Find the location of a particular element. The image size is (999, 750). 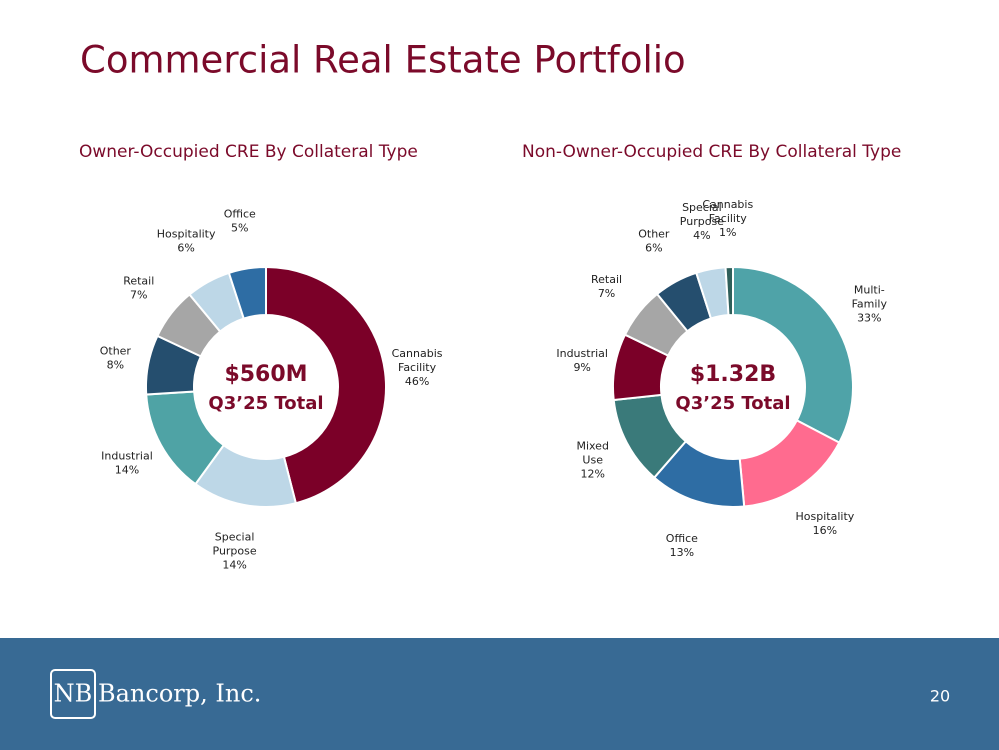

slice-label: Multi-Family is located at coordinates (870, 296).